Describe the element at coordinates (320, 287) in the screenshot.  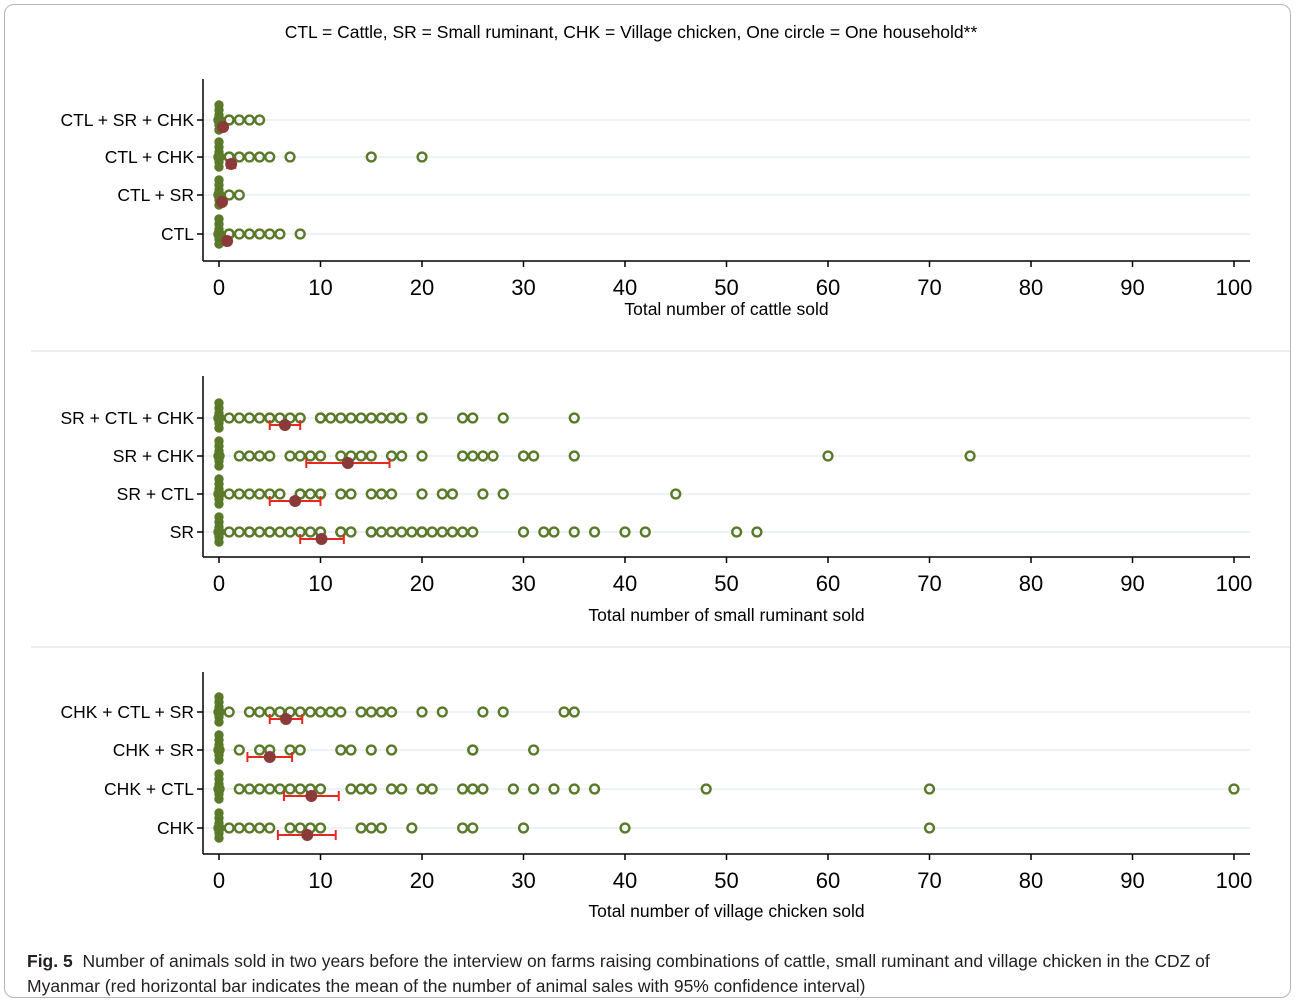
I see `x-tick-label: 10` at that location.